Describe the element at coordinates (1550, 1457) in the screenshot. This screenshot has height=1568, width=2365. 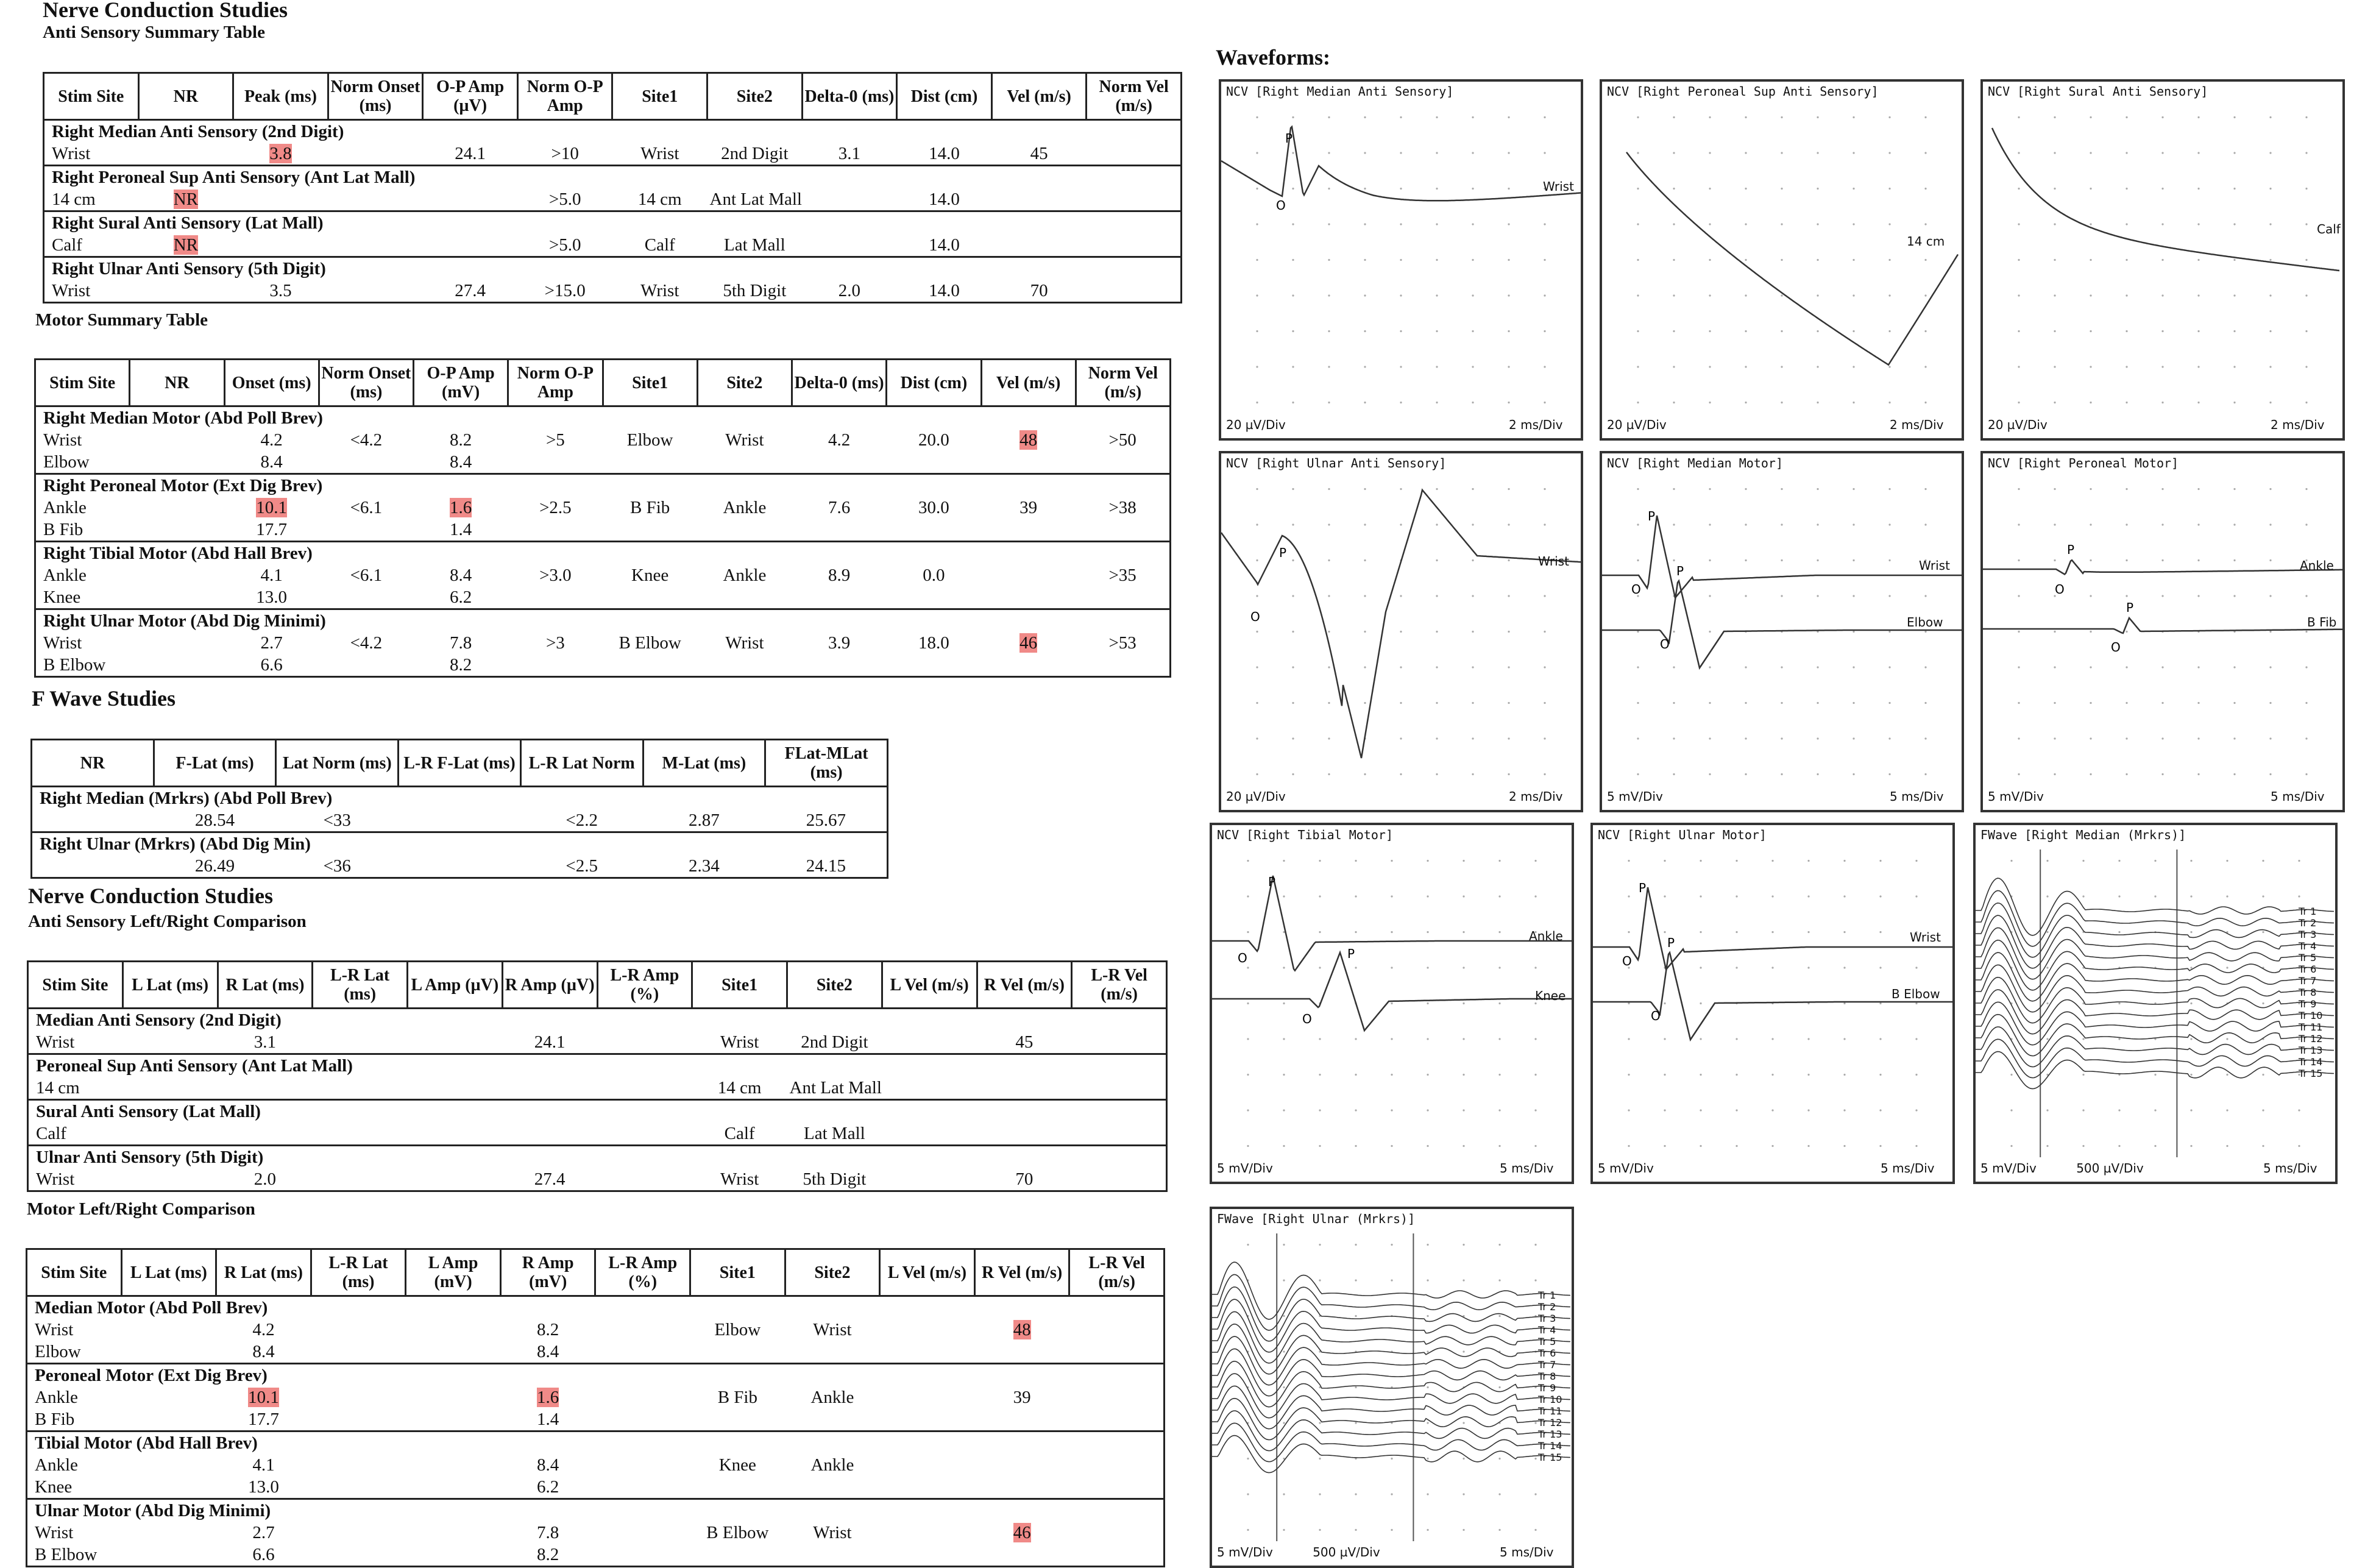
I see `trace-label: Tr 15` at that location.